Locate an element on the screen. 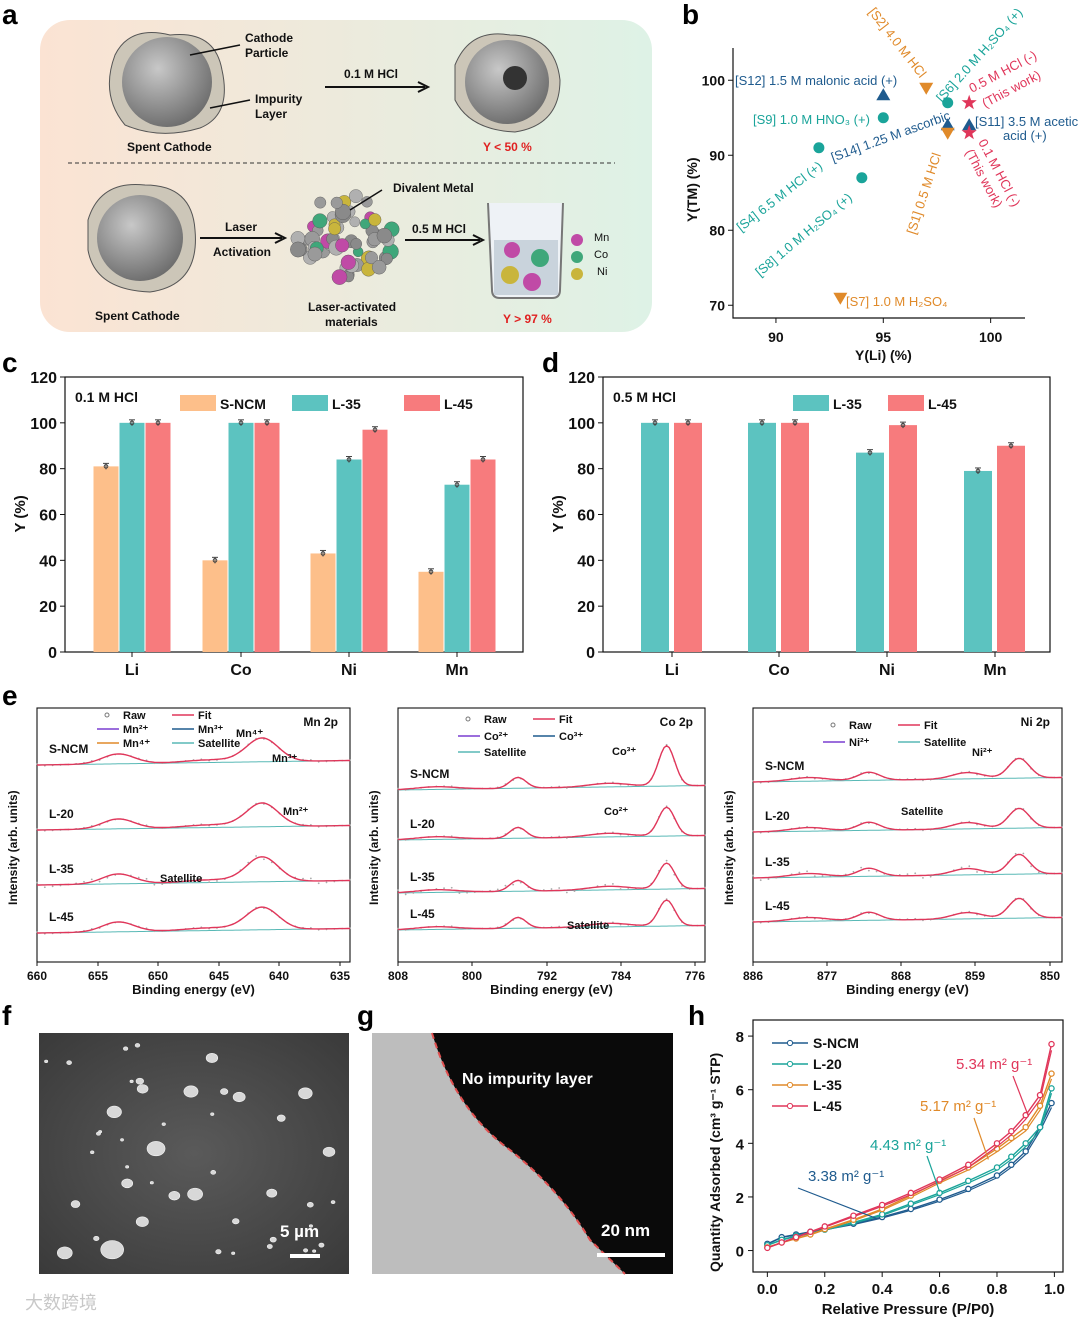 The height and width of the screenshot is (1319, 1080). surface-area-label: 5.34 m² g⁻¹ is located at coordinates (994, 1064).